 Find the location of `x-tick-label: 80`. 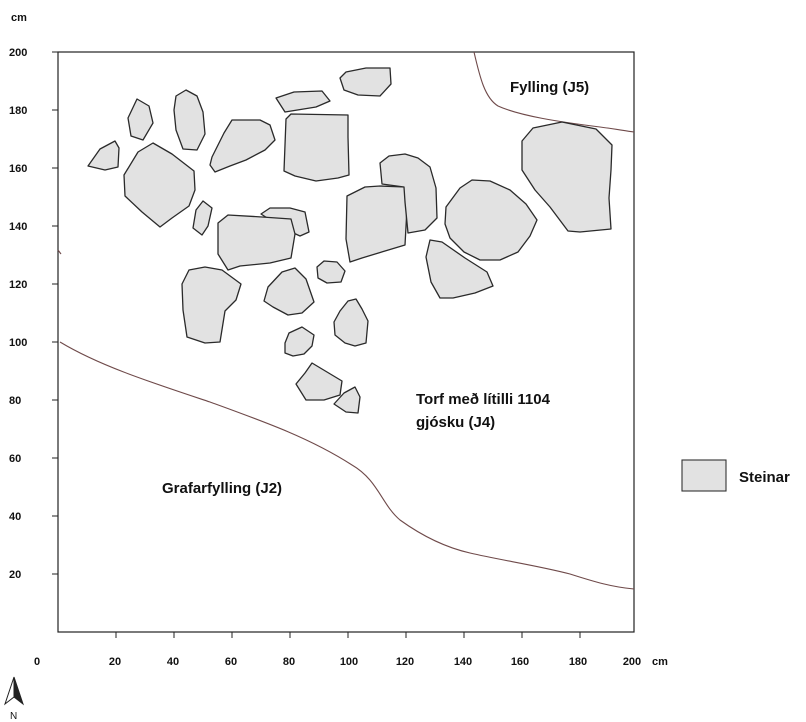

x-tick-label: 80 is located at coordinates (289, 662).